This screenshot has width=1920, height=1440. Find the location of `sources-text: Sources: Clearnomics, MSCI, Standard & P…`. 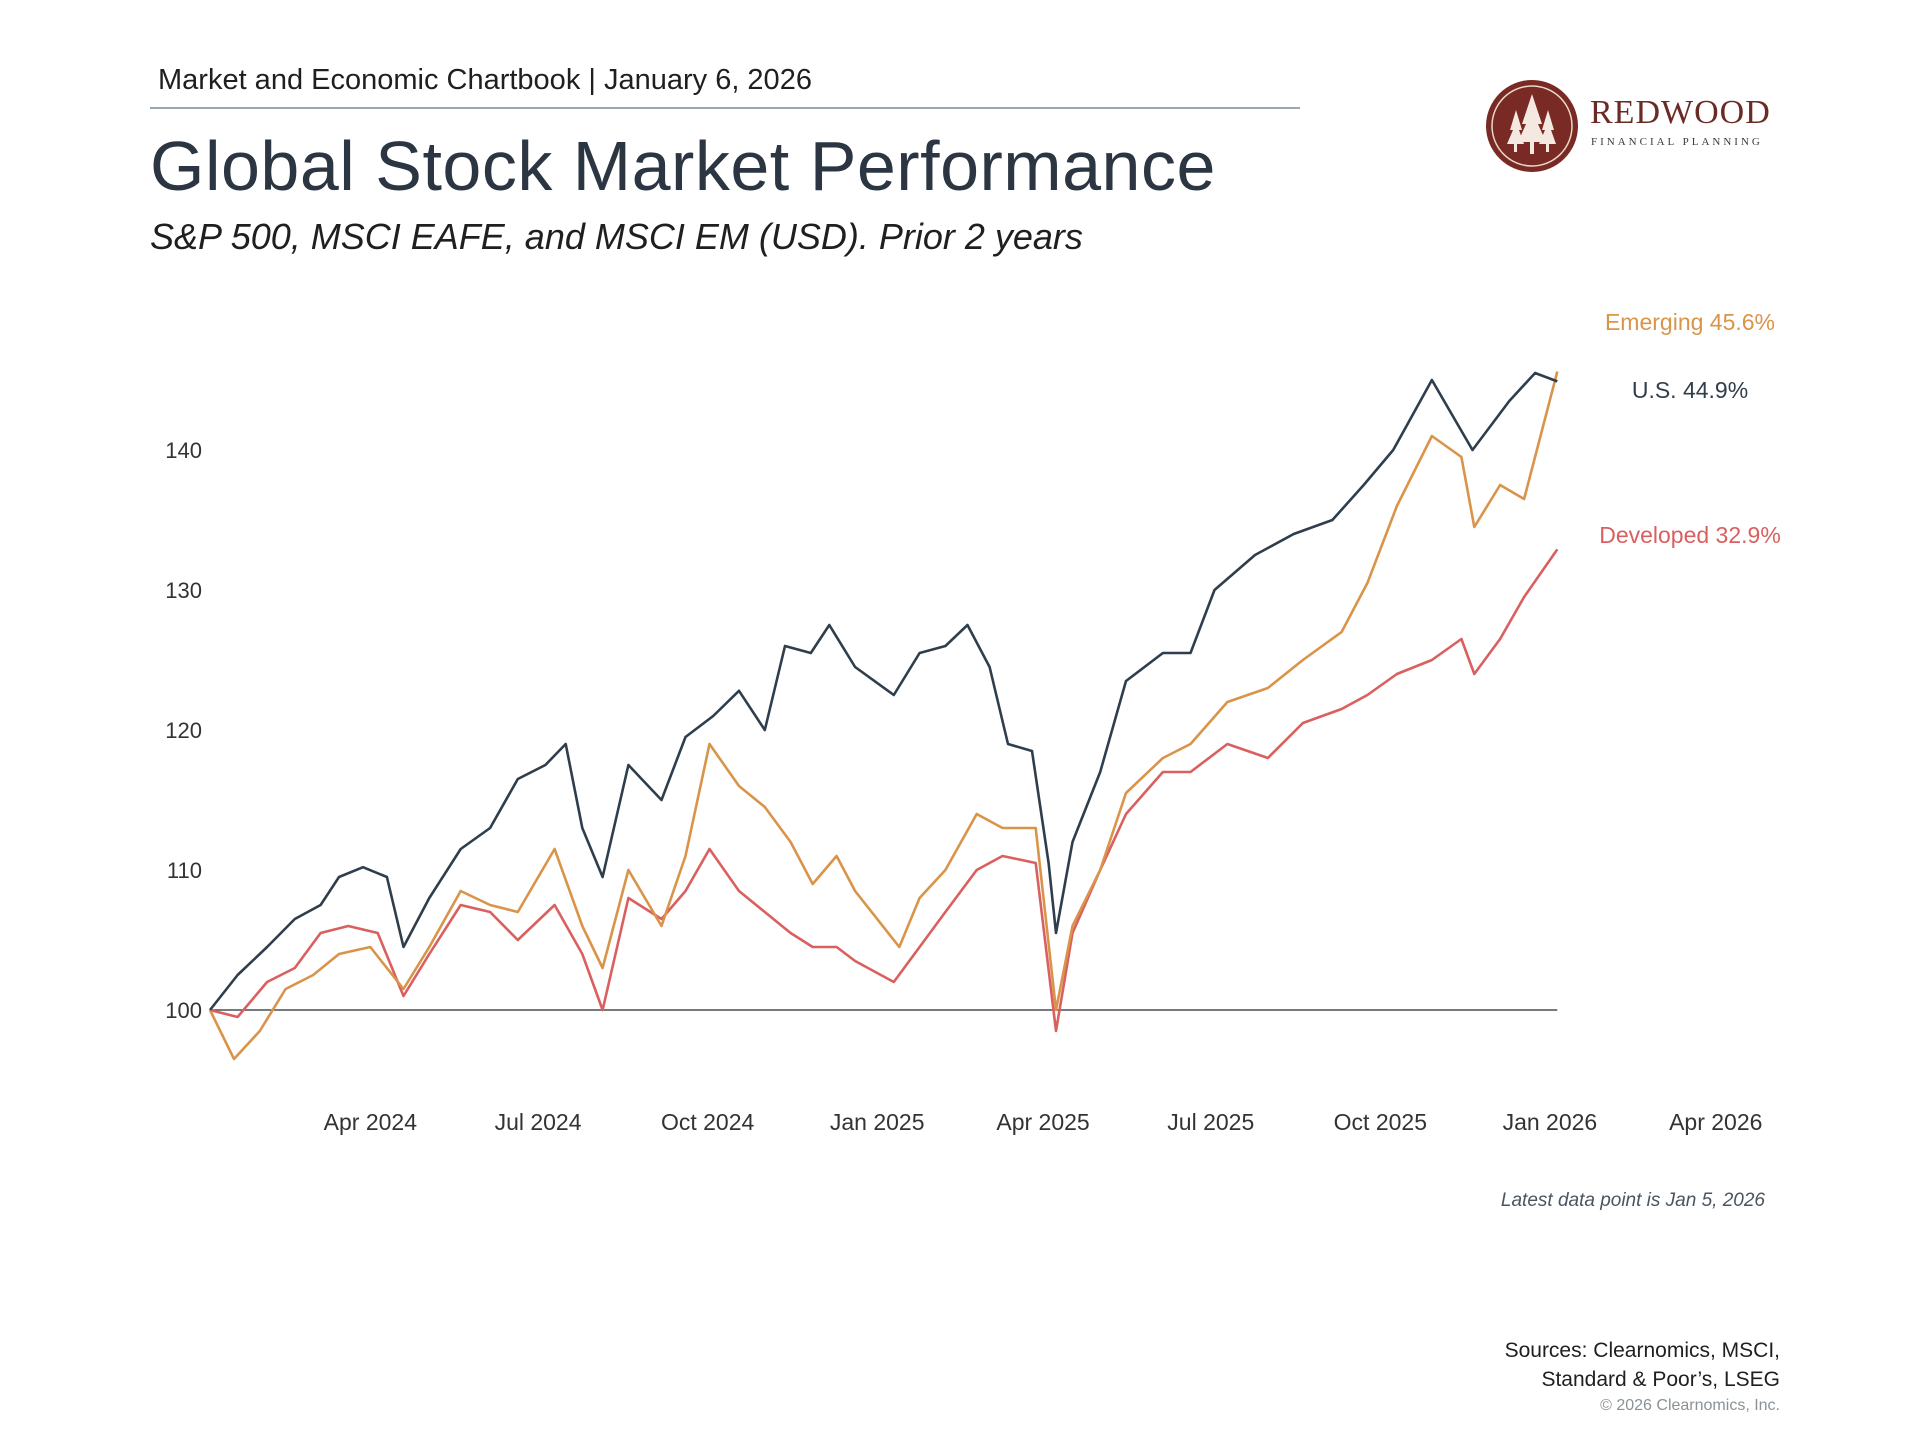

sources-text: Sources: Clearnomics, MSCI, Standard & P… is located at coordinates (1580, 1365).